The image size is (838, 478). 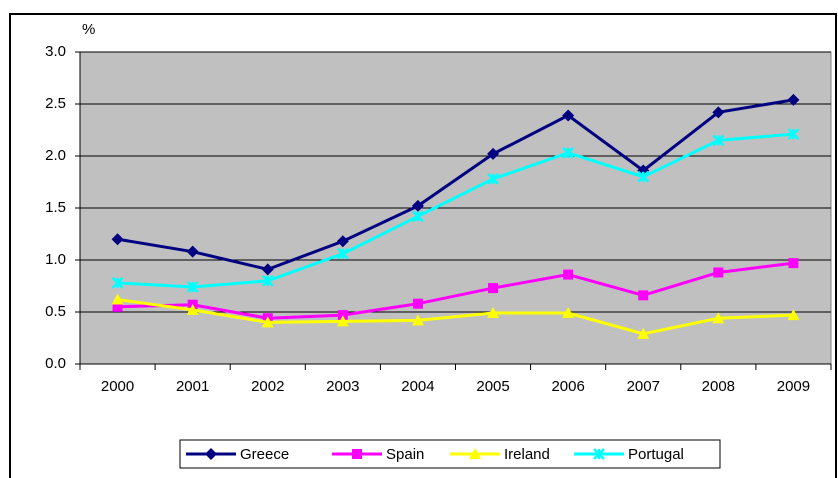 What do you see at coordinates (342, 386) in the screenshot?
I see `x-tick-label: 2003` at bounding box center [342, 386].